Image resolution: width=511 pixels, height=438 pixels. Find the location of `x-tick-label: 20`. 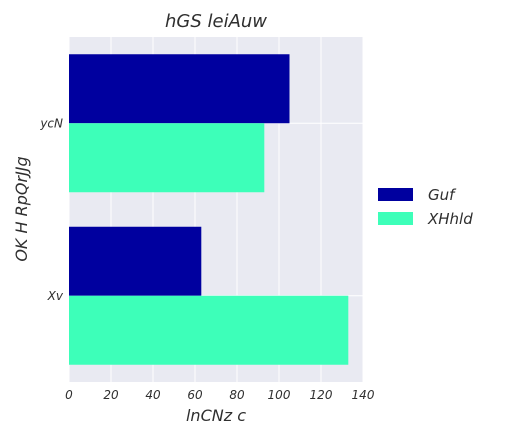

x-tick-label: 20 is located at coordinates (111, 395).